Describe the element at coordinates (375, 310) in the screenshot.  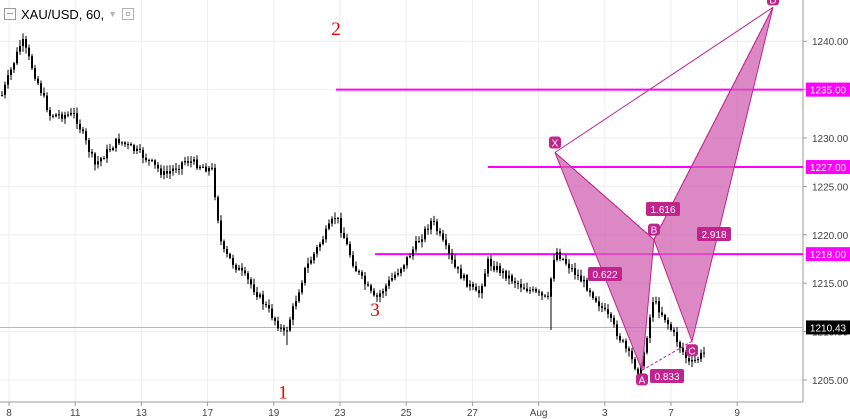
I see `wave-annotation-3: 3` at that location.